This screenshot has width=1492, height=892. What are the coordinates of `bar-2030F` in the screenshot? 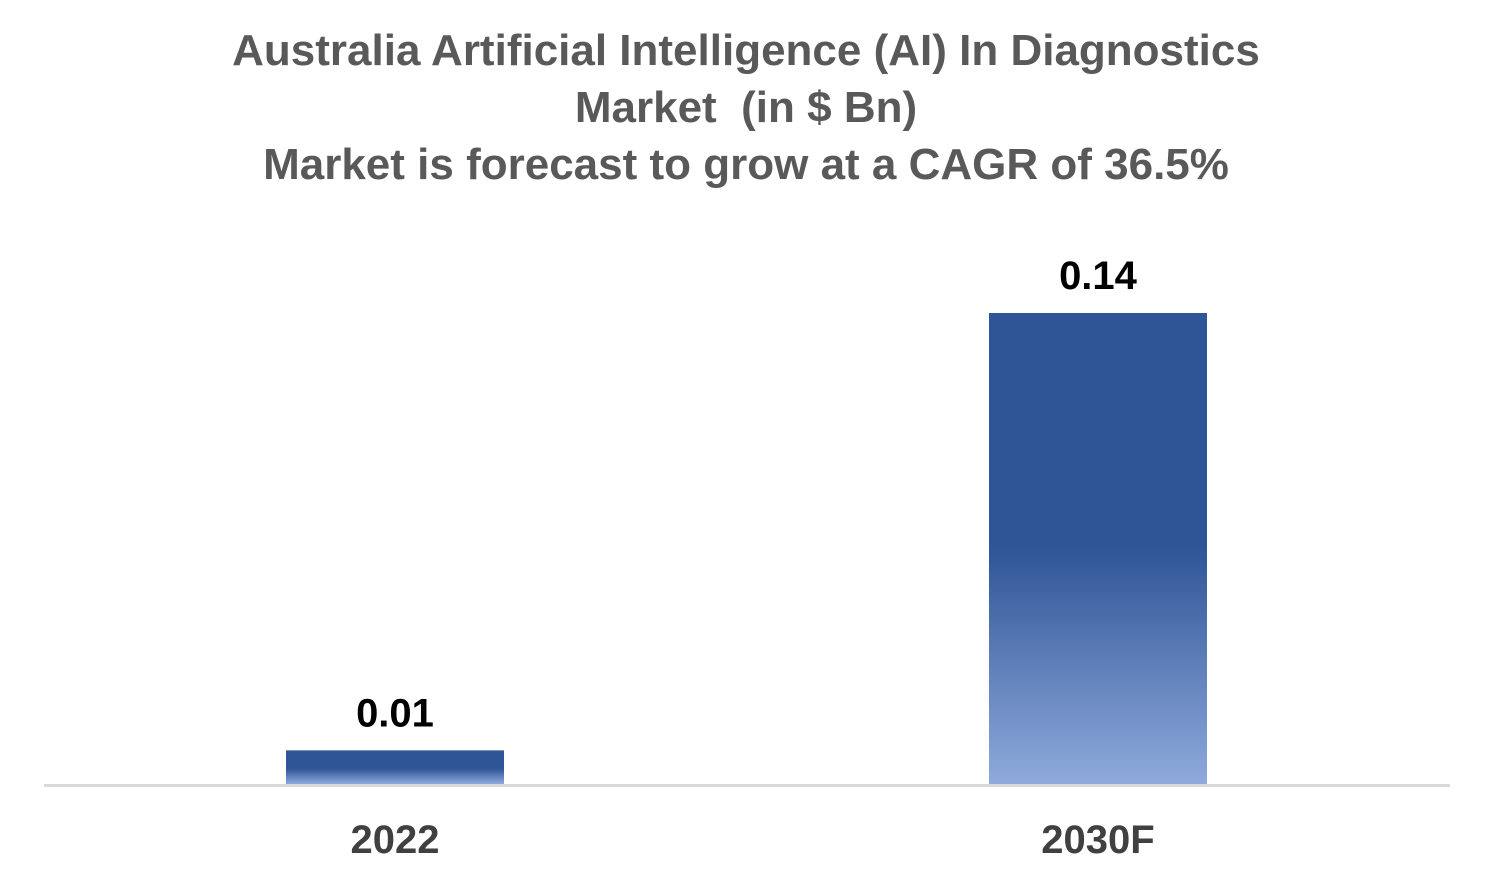 It's located at (1098, 548).